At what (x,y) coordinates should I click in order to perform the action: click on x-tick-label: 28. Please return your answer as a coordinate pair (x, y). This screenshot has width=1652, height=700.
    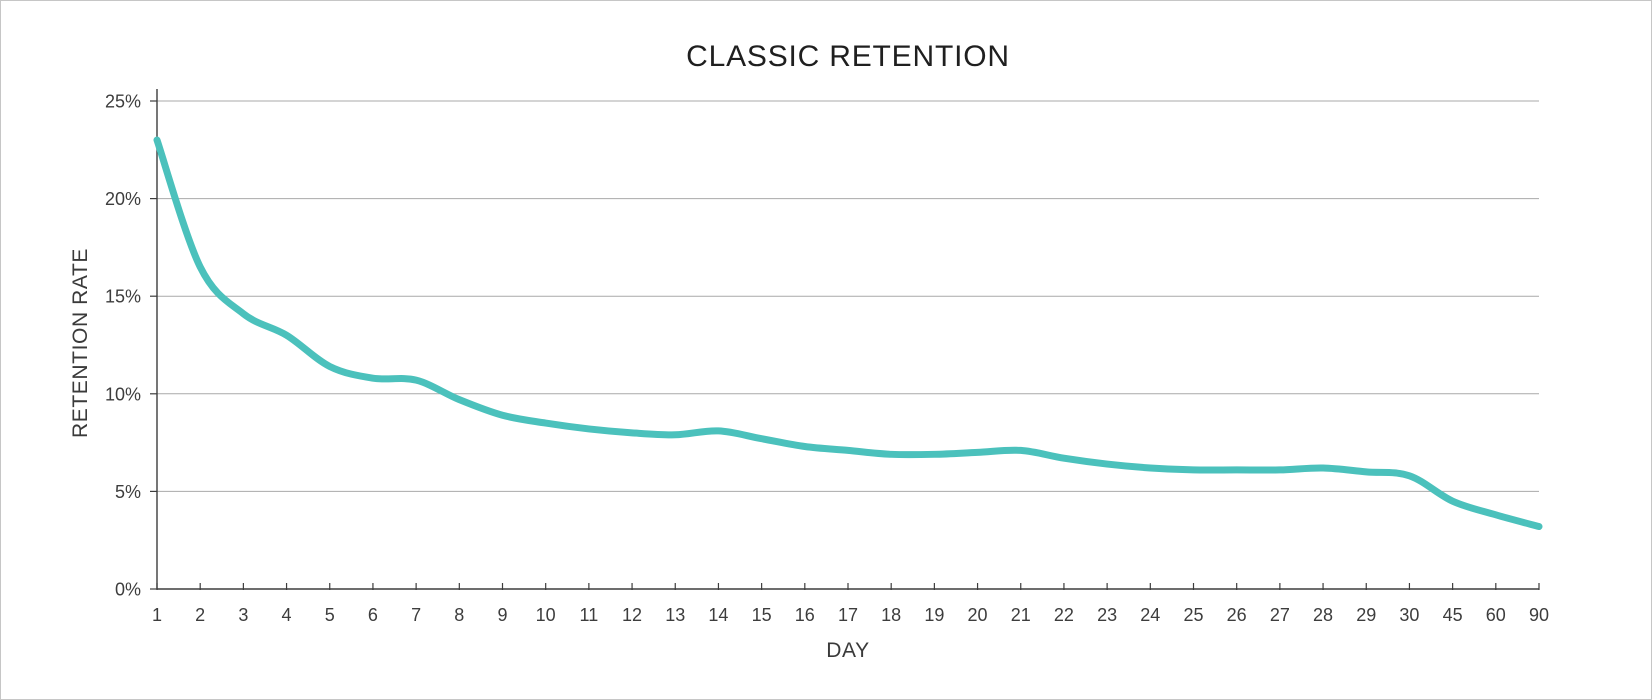
    Looking at the image, I should click on (1323, 615).